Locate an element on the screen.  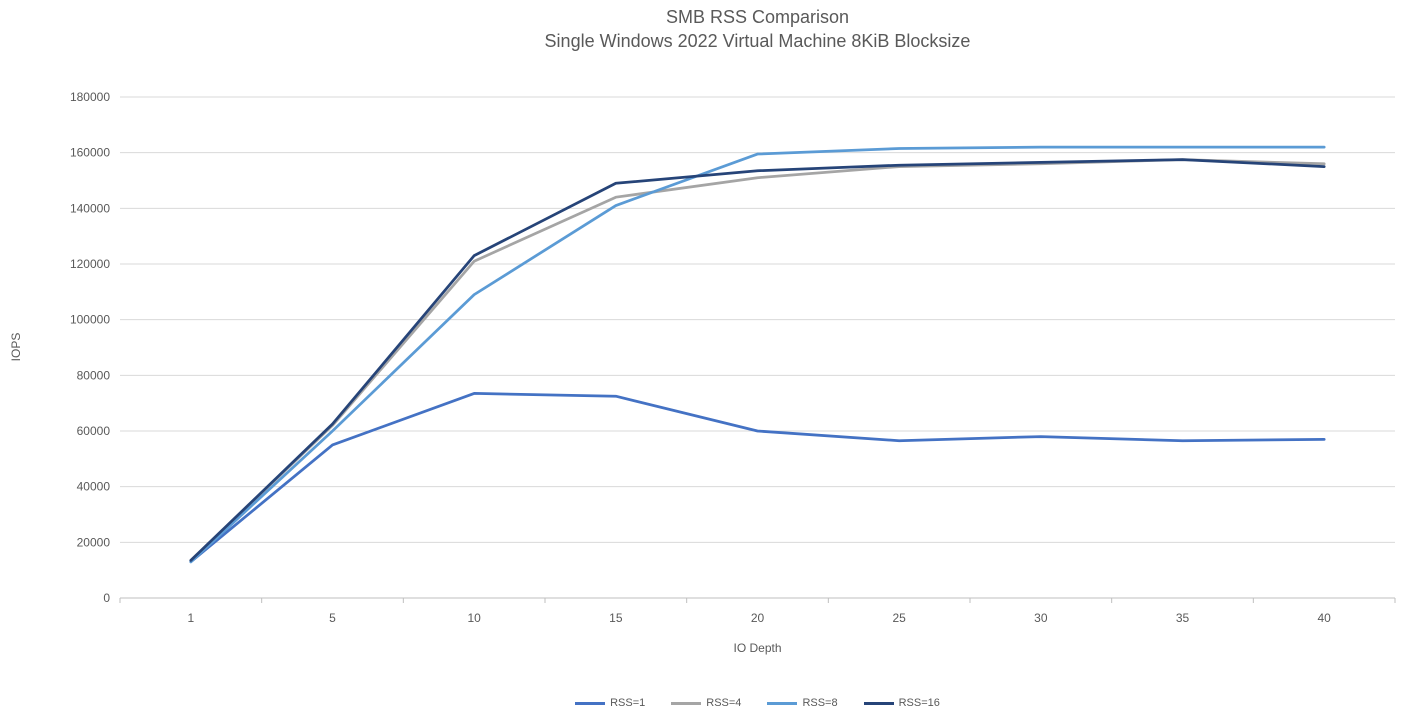
y-tick-label: 20000 is located at coordinates (94, 542).